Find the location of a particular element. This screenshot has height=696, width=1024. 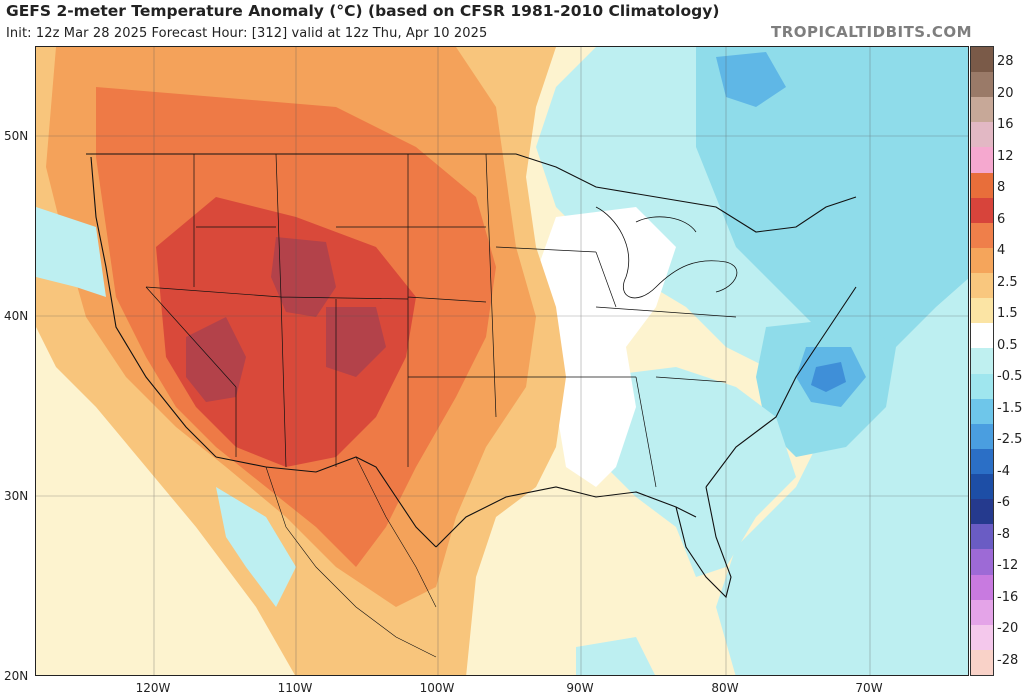

cold-field-hudson is located at coordinates (751, 79).